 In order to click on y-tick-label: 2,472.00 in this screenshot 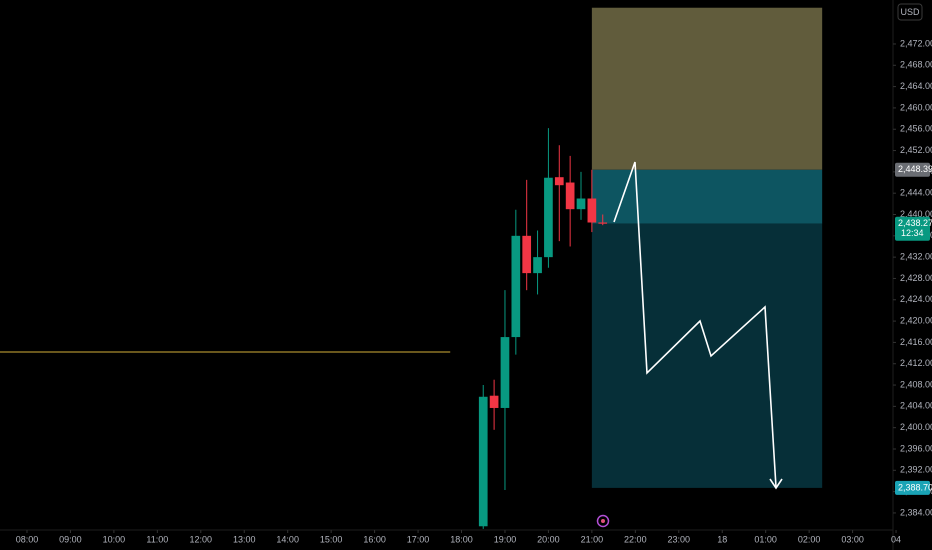, I will do `click(916, 43)`.